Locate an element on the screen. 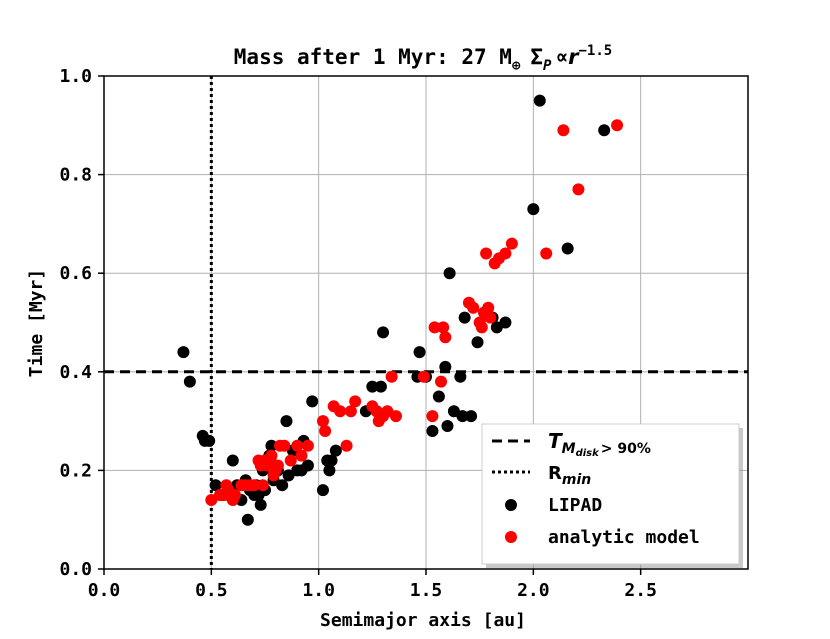 The height and width of the screenshot is (639, 830). legend-box is located at coordinates (610, 494).